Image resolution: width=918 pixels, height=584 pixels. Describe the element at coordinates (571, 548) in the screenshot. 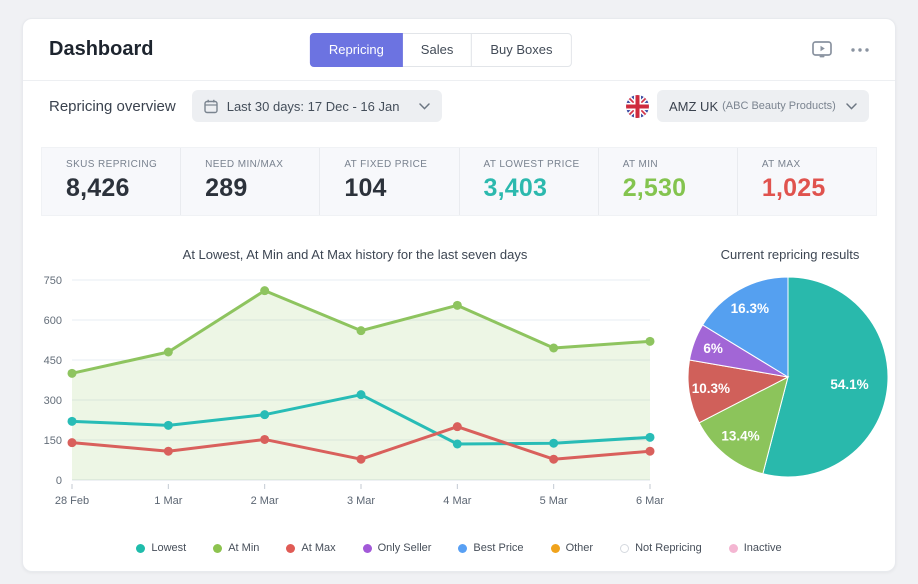

I see `legend-item-other: Other` at that location.